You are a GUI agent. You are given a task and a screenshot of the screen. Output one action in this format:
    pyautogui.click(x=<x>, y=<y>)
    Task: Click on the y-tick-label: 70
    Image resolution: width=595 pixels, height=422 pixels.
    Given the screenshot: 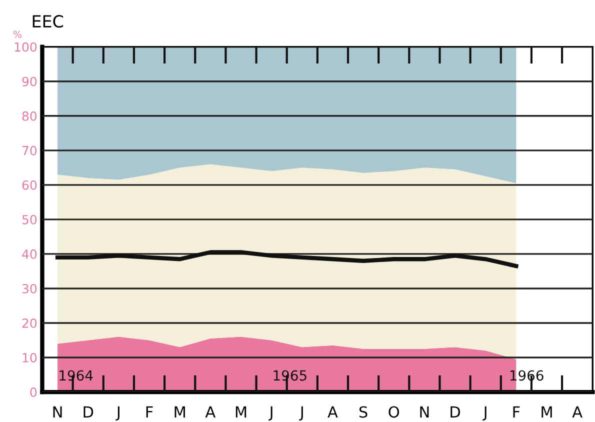 What is the action you would take?
    pyautogui.click(x=29, y=151)
    